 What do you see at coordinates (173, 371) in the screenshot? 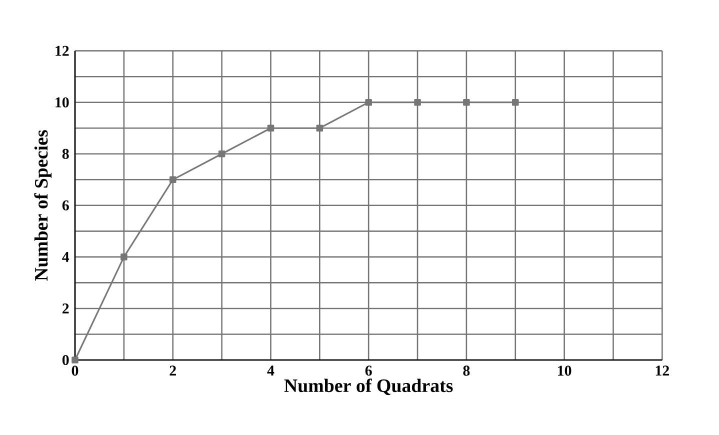
I see `x-tick-label: 2` at bounding box center [173, 371].